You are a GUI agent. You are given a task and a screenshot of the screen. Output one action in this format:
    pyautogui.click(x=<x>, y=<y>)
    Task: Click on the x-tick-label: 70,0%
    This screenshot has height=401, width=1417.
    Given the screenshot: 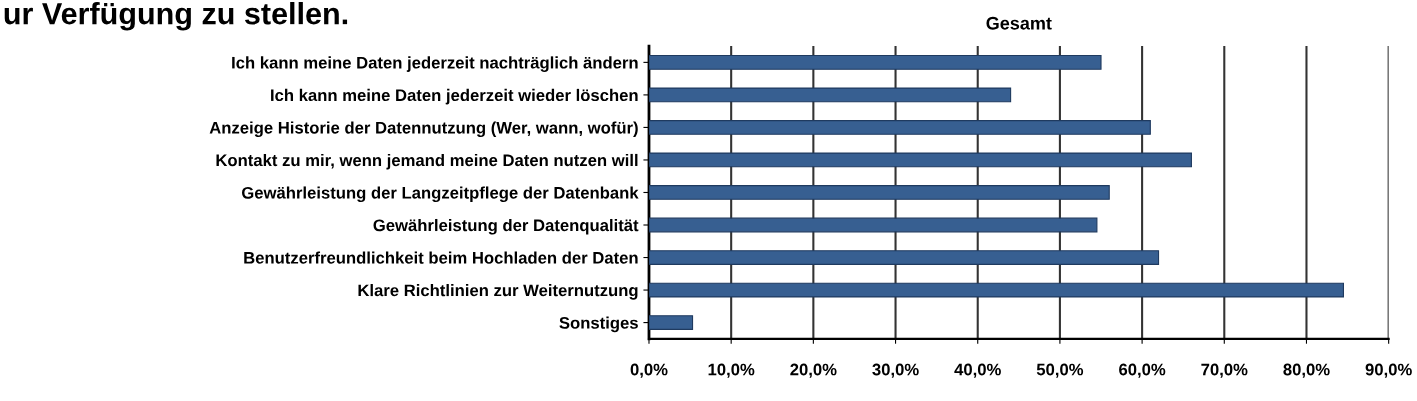 What is the action you would take?
    pyautogui.click(x=1224, y=370)
    